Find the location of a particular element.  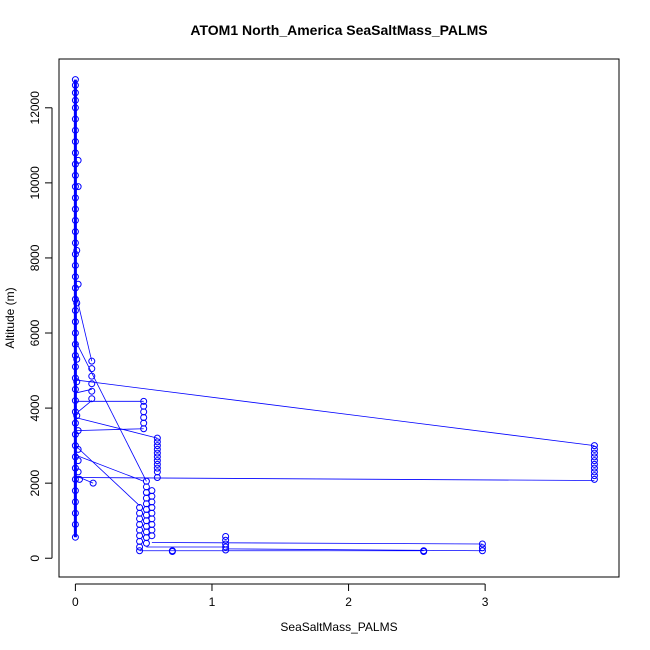

chart-title: ATOM1 North_America SeaSaltMass_PALMS is located at coordinates (338, 30).